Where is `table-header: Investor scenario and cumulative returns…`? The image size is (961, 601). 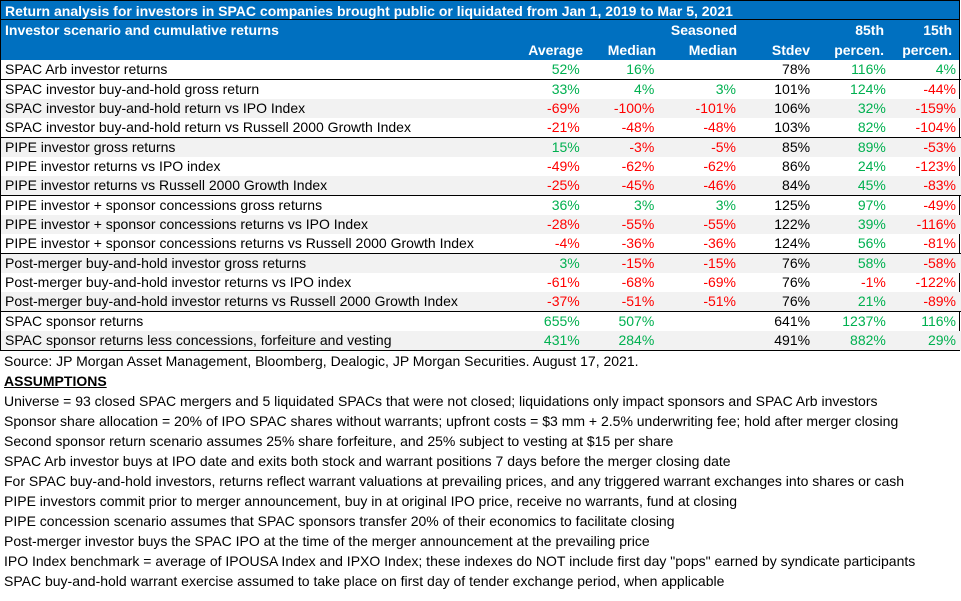 table-header: Investor scenario and cumulative returns… is located at coordinates (480, 40).